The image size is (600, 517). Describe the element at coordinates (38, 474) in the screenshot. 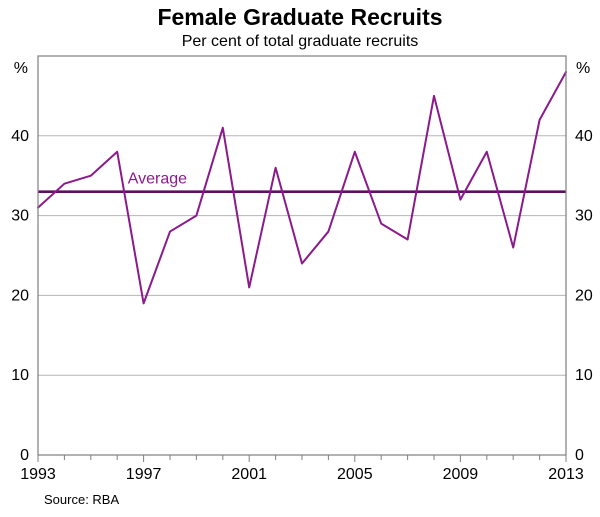

I see `x-axis-label: 1993` at that location.